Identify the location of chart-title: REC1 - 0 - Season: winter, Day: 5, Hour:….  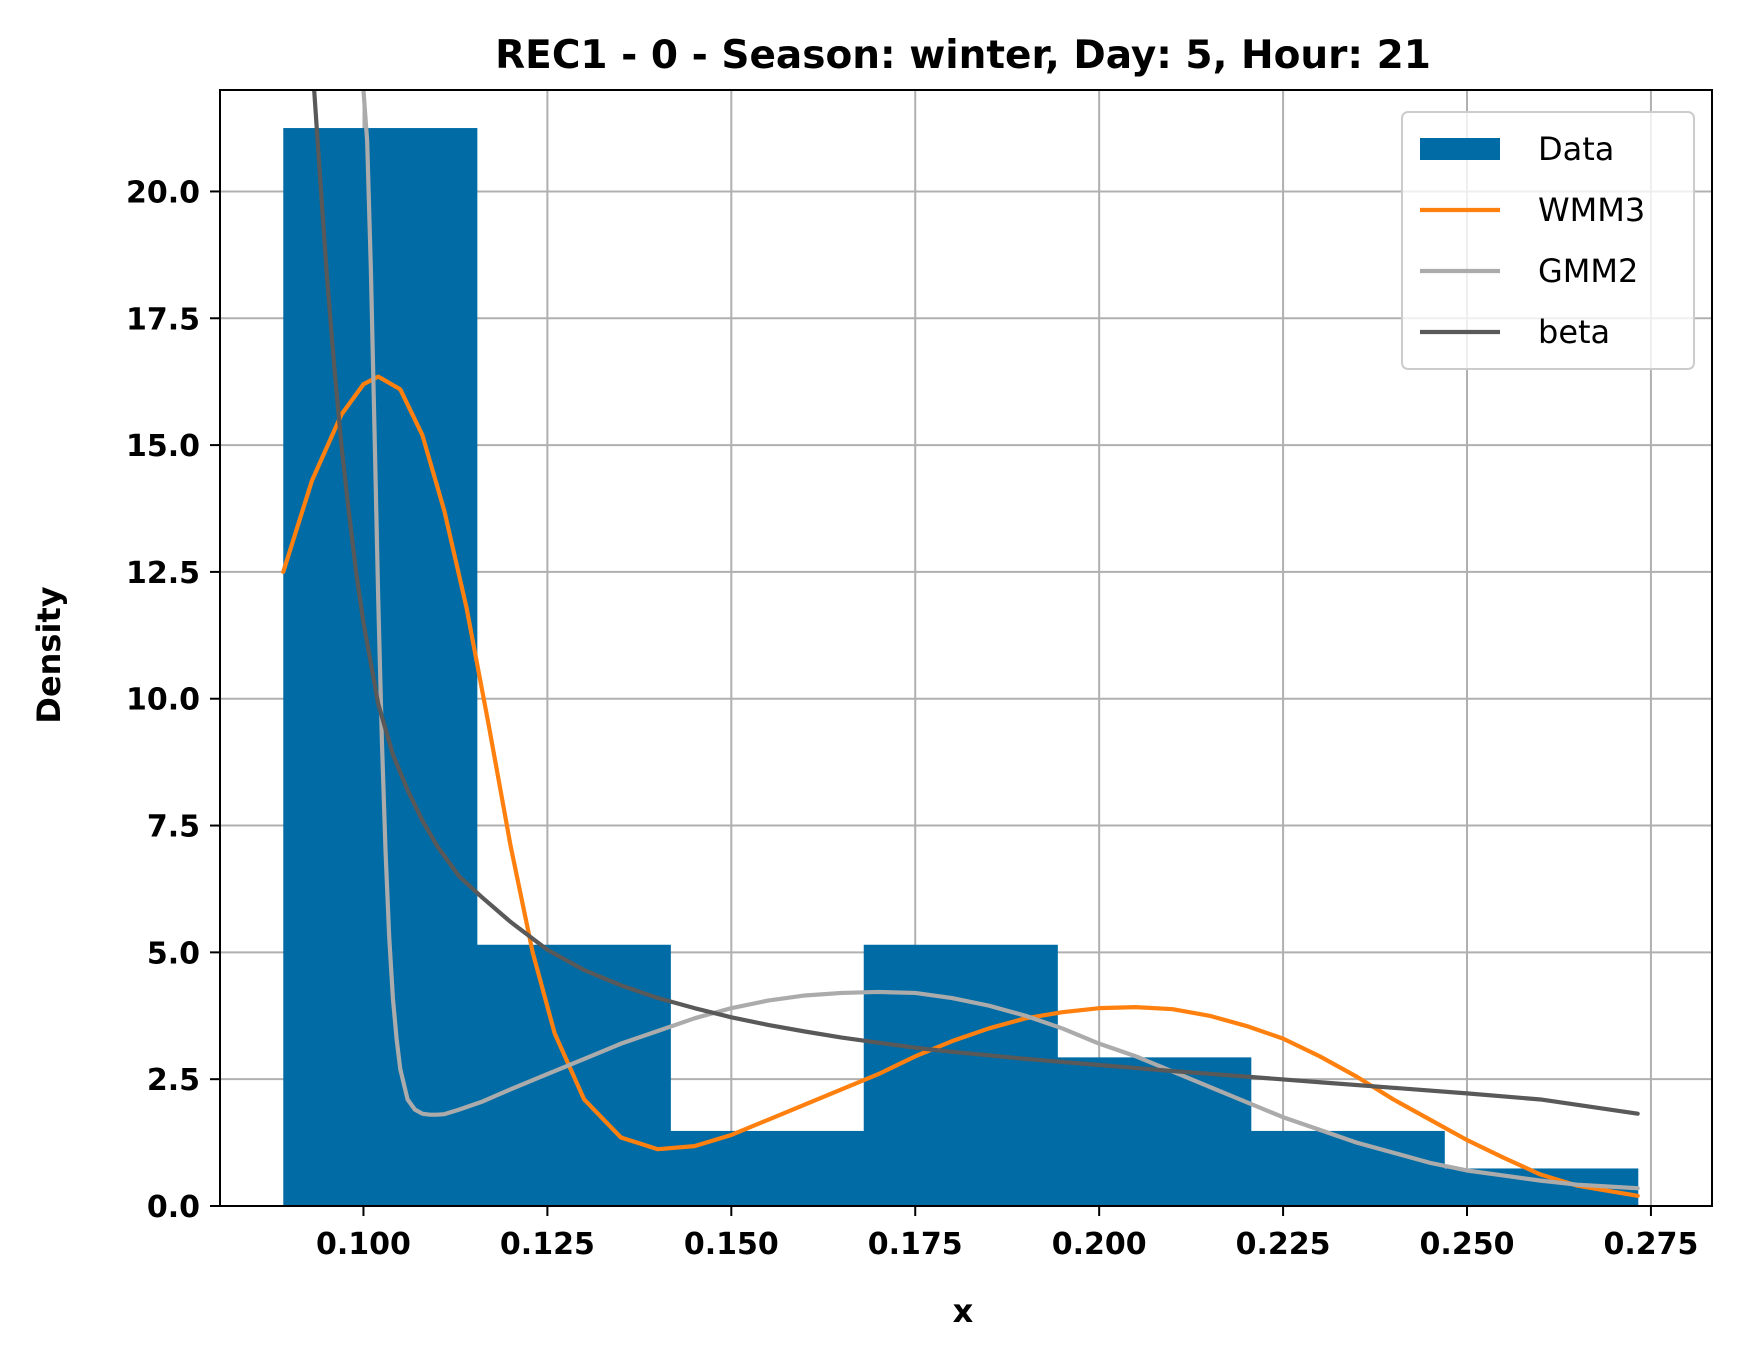
(963, 55).